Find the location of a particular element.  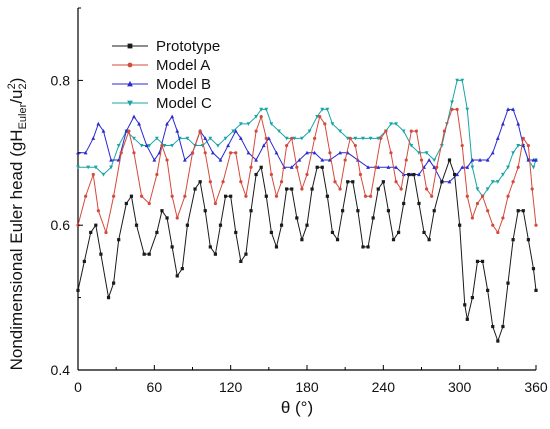

legend-marker is located at coordinates (130, 46).